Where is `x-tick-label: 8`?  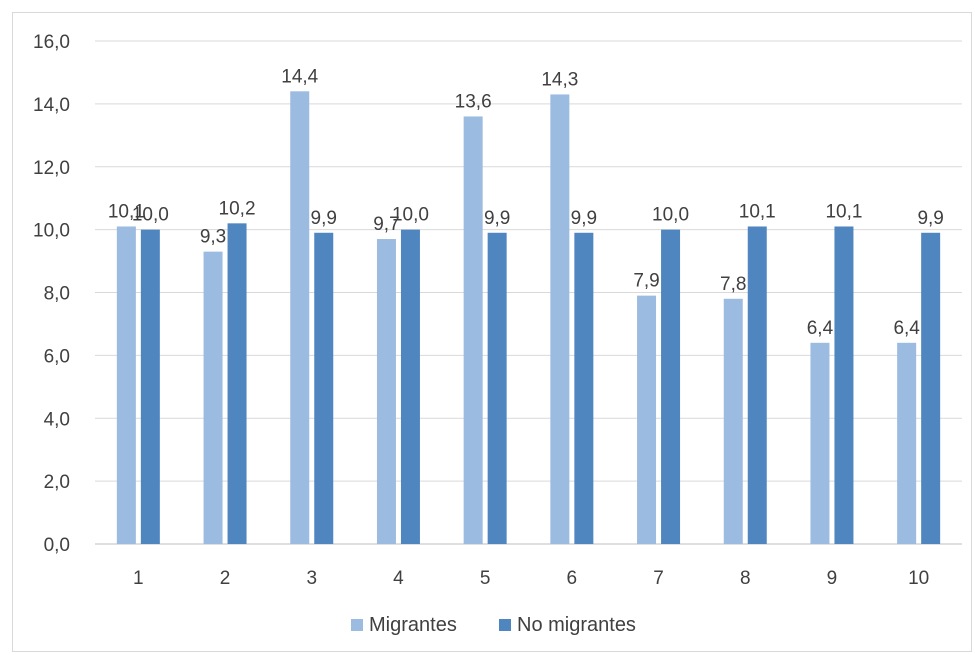
x-tick-label: 8 is located at coordinates (745, 578).